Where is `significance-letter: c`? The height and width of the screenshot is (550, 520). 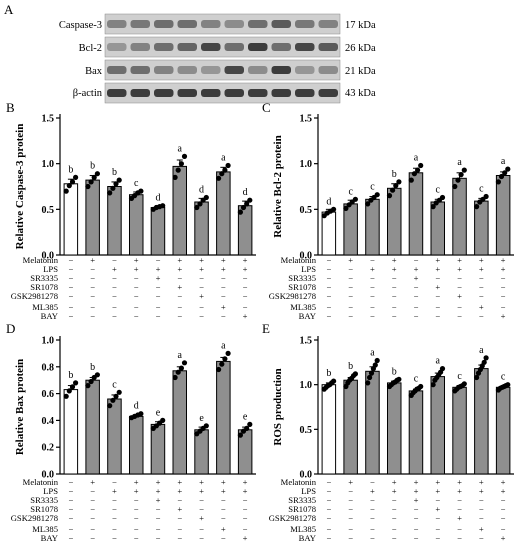
significance-letter: c is located at coordinates (459, 376).